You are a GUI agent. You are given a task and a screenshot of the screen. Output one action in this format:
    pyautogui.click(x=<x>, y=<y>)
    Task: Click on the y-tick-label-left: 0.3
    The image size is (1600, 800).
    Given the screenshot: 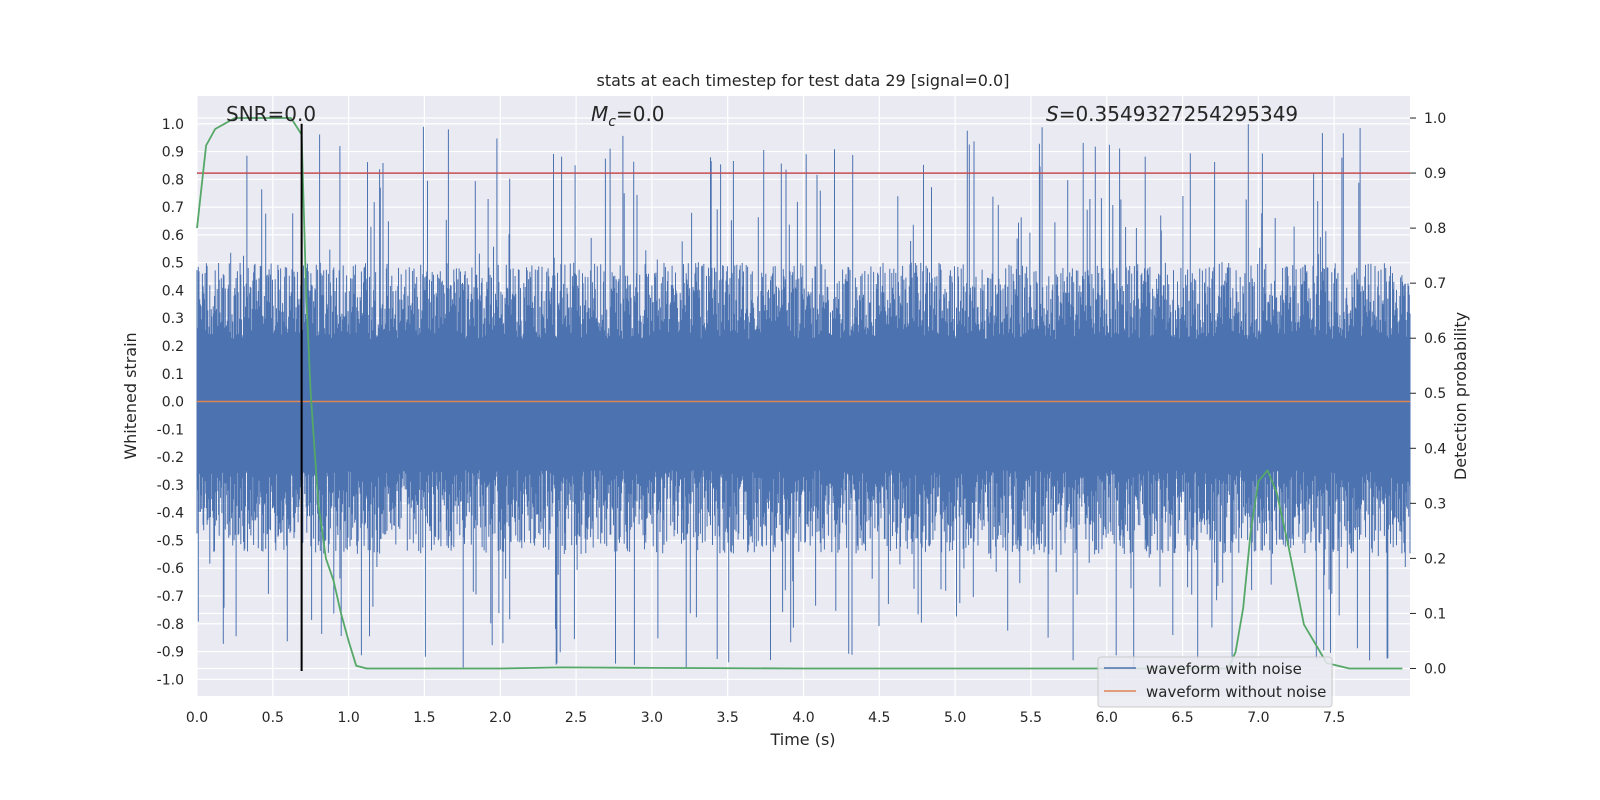 What is the action you would take?
    pyautogui.click(x=173, y=319)
    